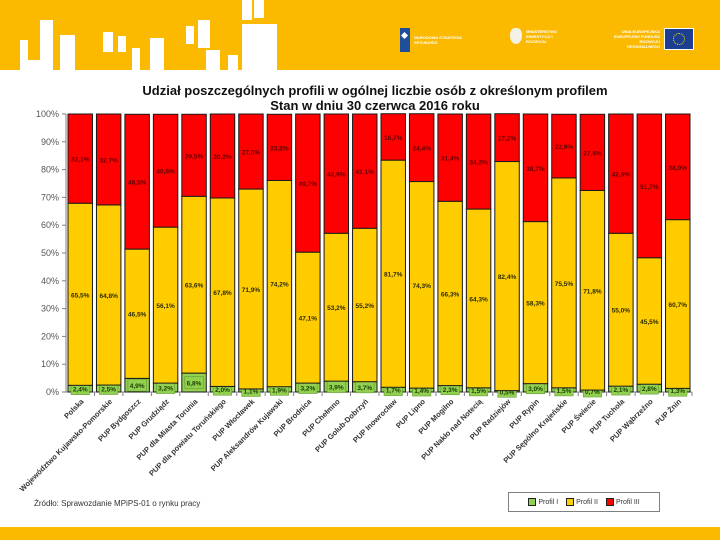 This screenshot has width=720, height=540. What do you see at coordinates (405, 40) in the screenshot?
I see `nss-emblem-icon` at bounding box center [405, 40].